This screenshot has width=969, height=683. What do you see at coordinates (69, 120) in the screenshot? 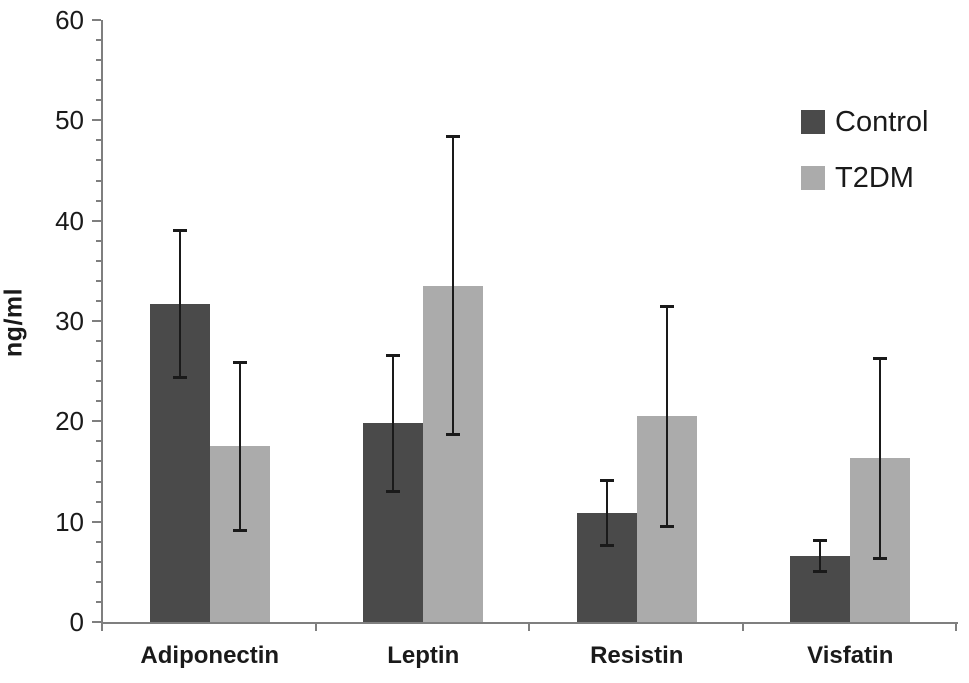
I see `y-tick-label: 50` at bounding box center [69, 120].